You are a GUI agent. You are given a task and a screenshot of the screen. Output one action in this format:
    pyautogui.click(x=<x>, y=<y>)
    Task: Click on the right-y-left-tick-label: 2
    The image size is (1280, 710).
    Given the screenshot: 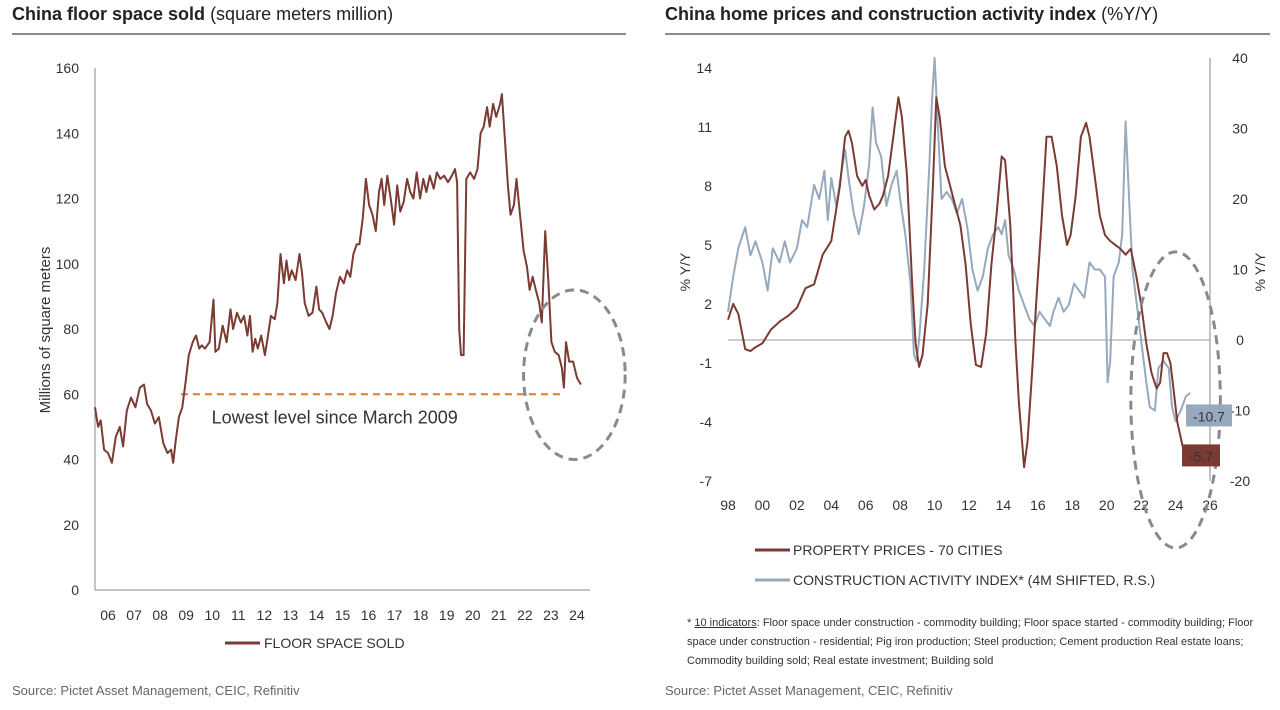 What is the action you would take?
    pyautogui.click(x=708, y=304)
    